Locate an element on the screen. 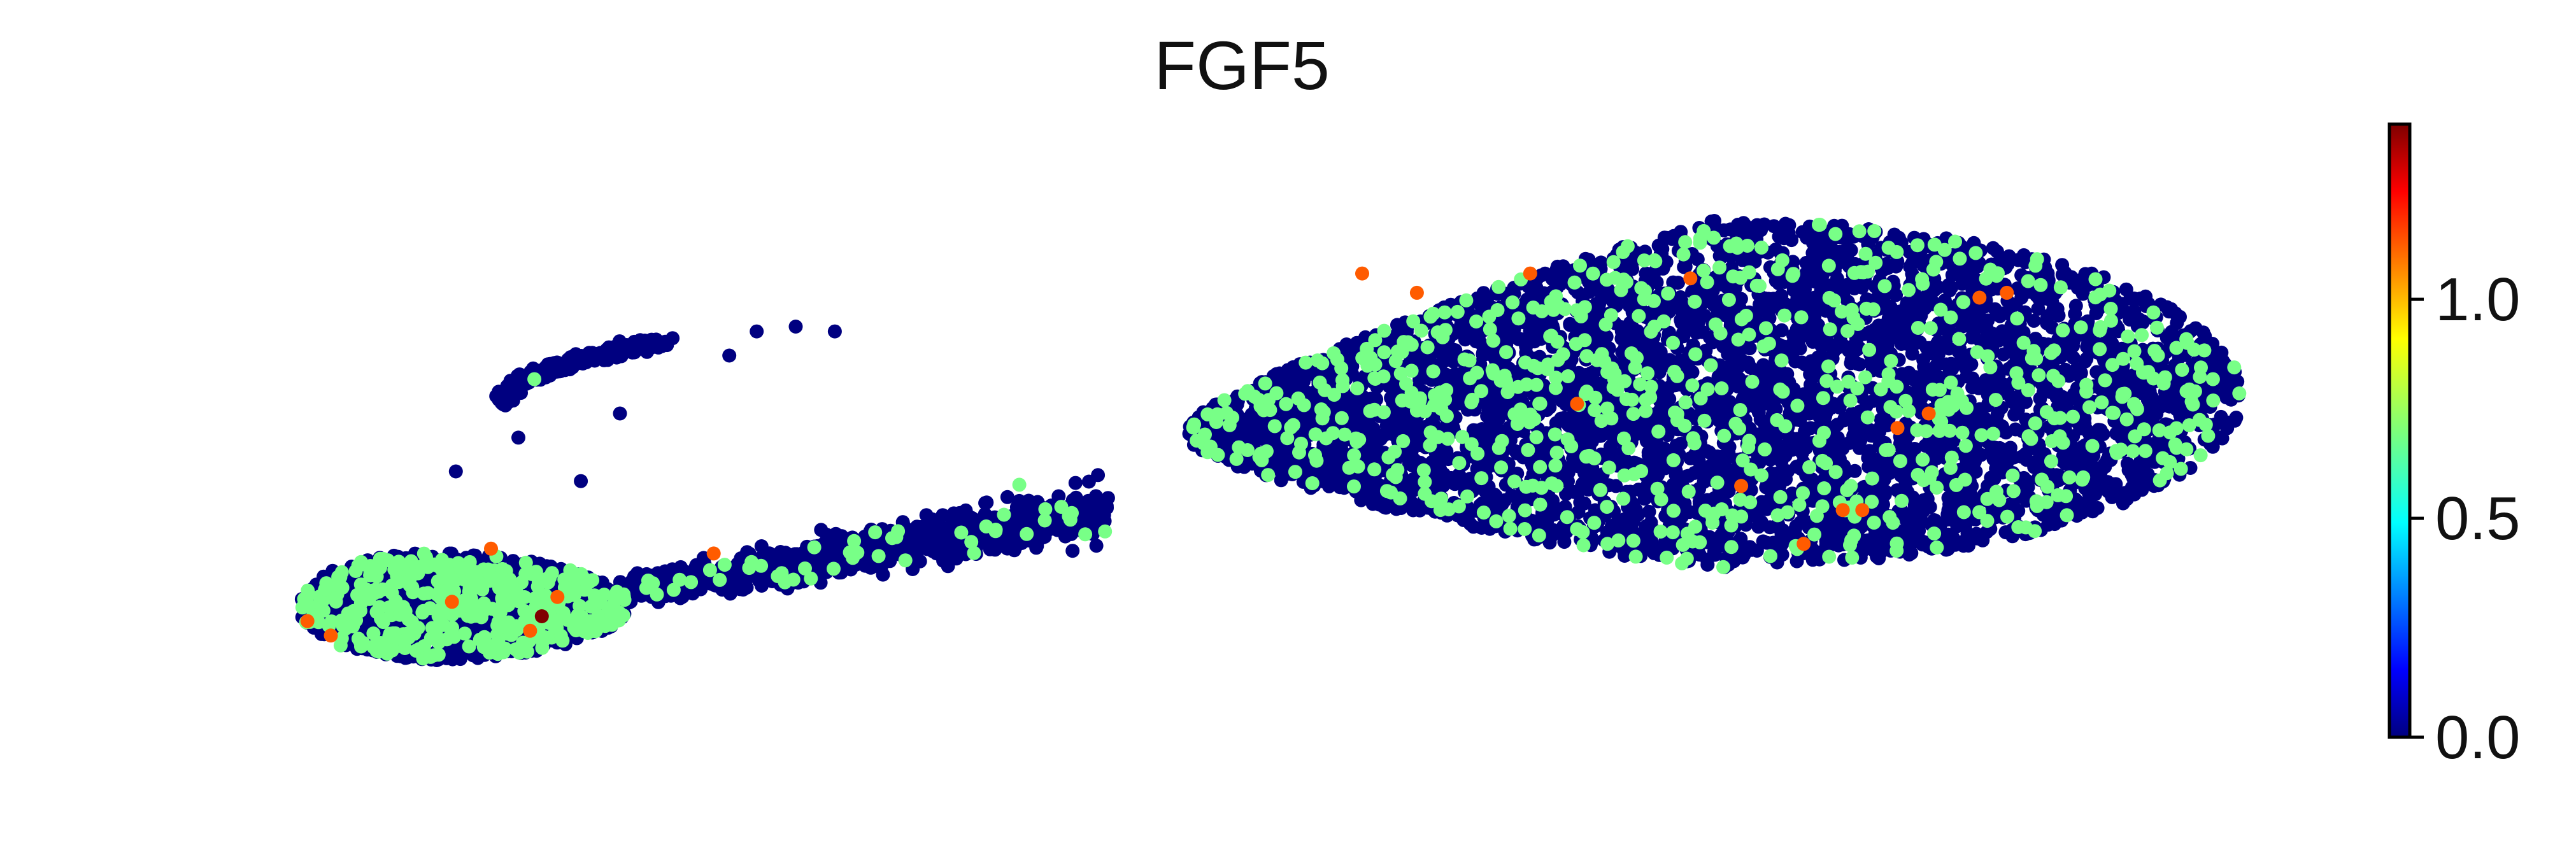 The height and width of the screenshot is (862, 2576). chart-title: FGF5 is located at coordinates (1242, 65).